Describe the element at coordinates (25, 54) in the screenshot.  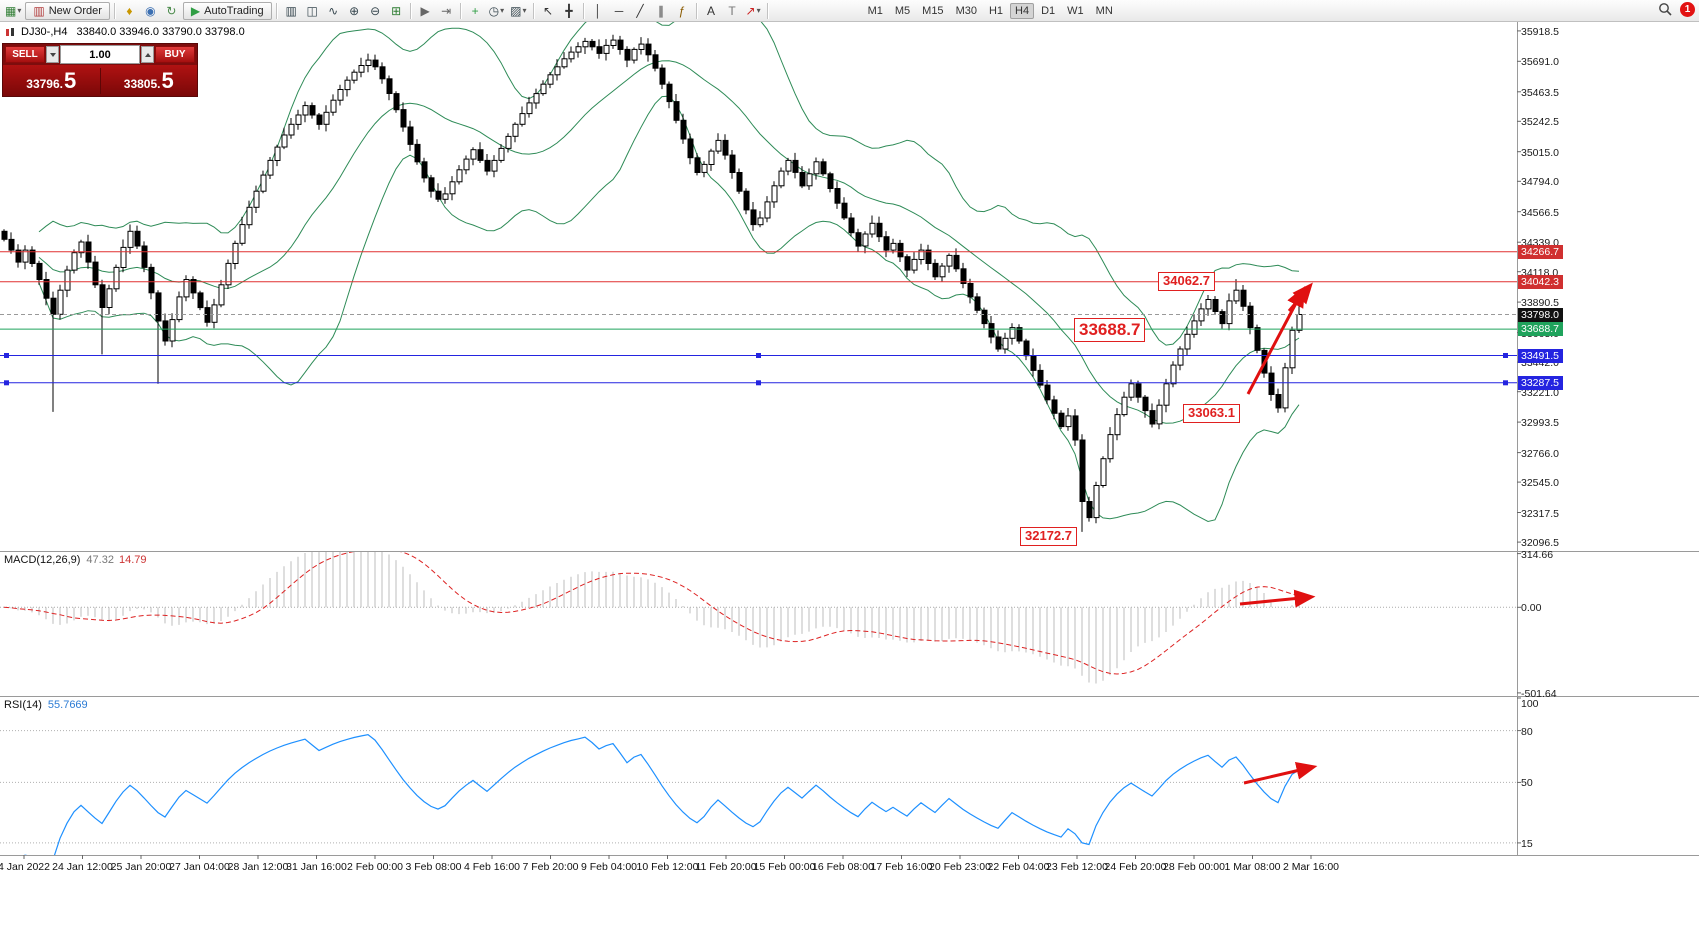
I see `sell-button: SELL` at that location.